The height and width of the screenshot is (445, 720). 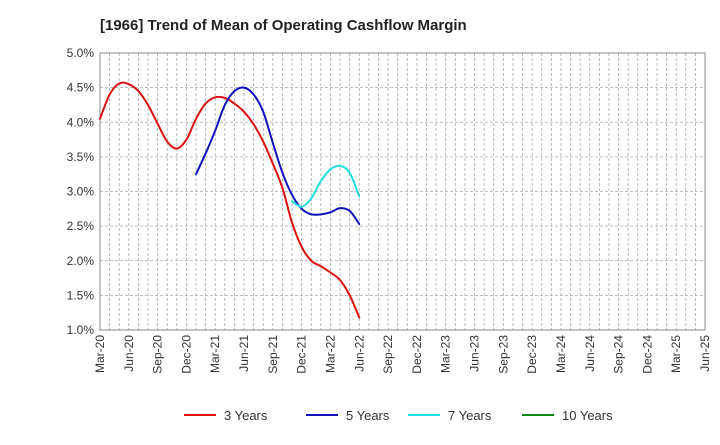 I want to click on x-tick-label: Sep-23, so click(x=503, y=354).